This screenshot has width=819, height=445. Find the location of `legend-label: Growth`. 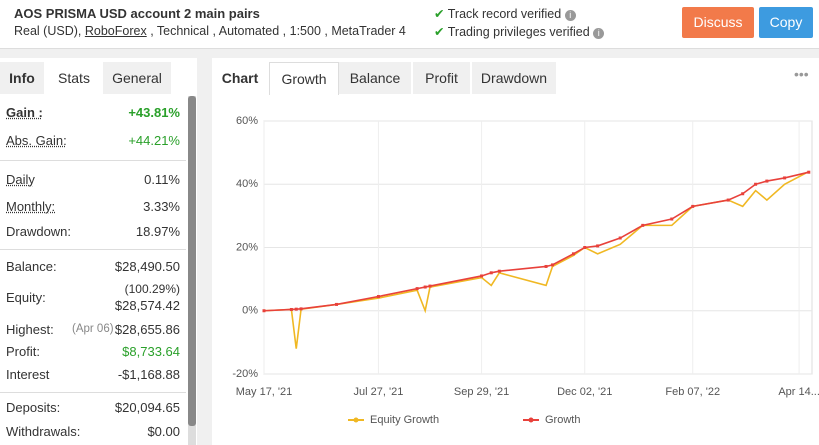

legend-label: Growth is located at coordinates (562, 420).